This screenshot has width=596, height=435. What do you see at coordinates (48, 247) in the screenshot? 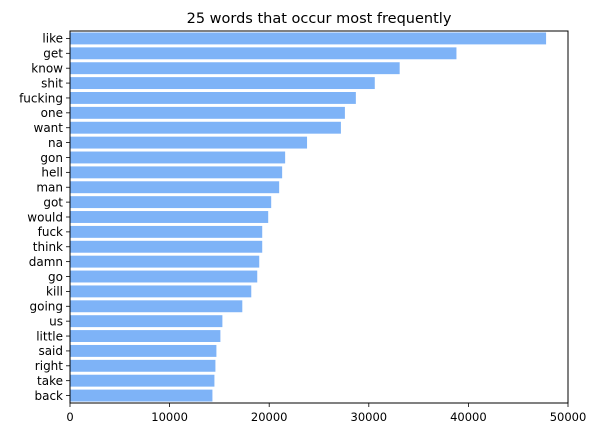
I see `y-tick-label: think` at bounding box center [48, 247].